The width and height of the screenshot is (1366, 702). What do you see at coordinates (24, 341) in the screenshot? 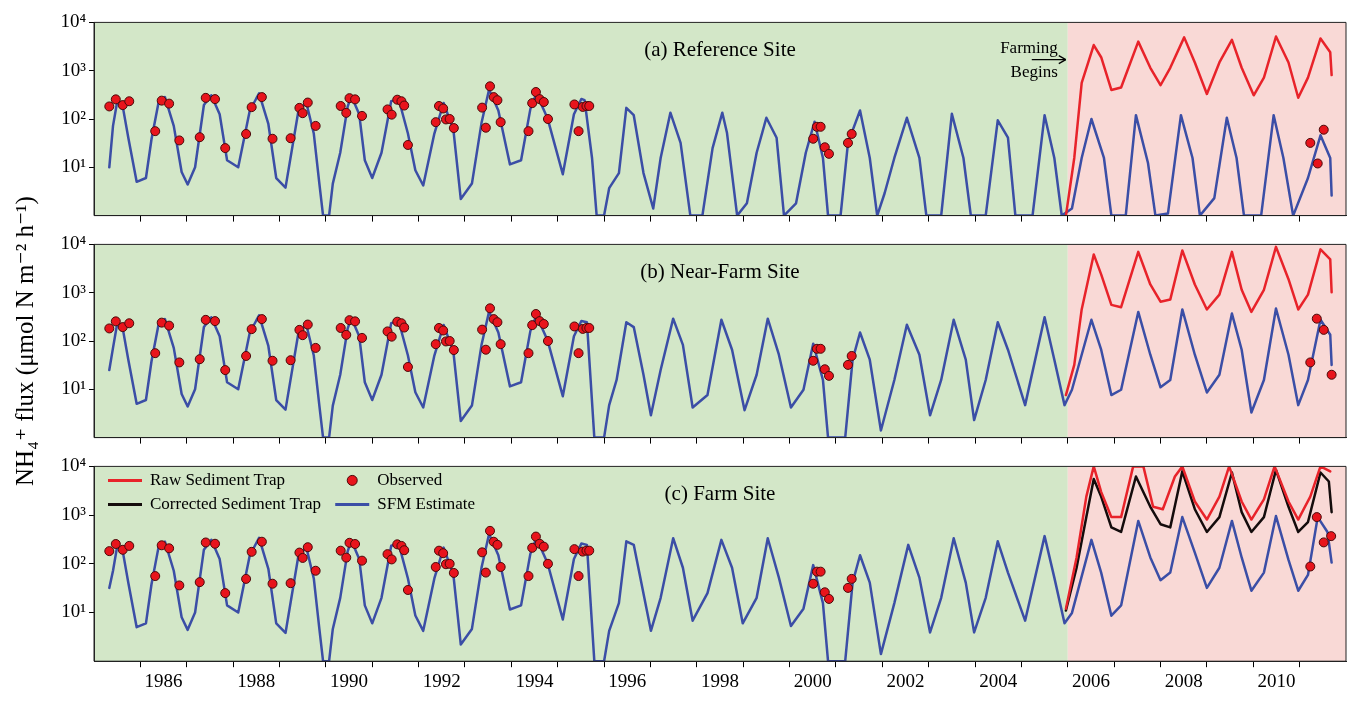
I see `y-axis-title: NH₄⁺ flux (μmol N m⁻² h⁻¹)` at bounding box center [24, 341].